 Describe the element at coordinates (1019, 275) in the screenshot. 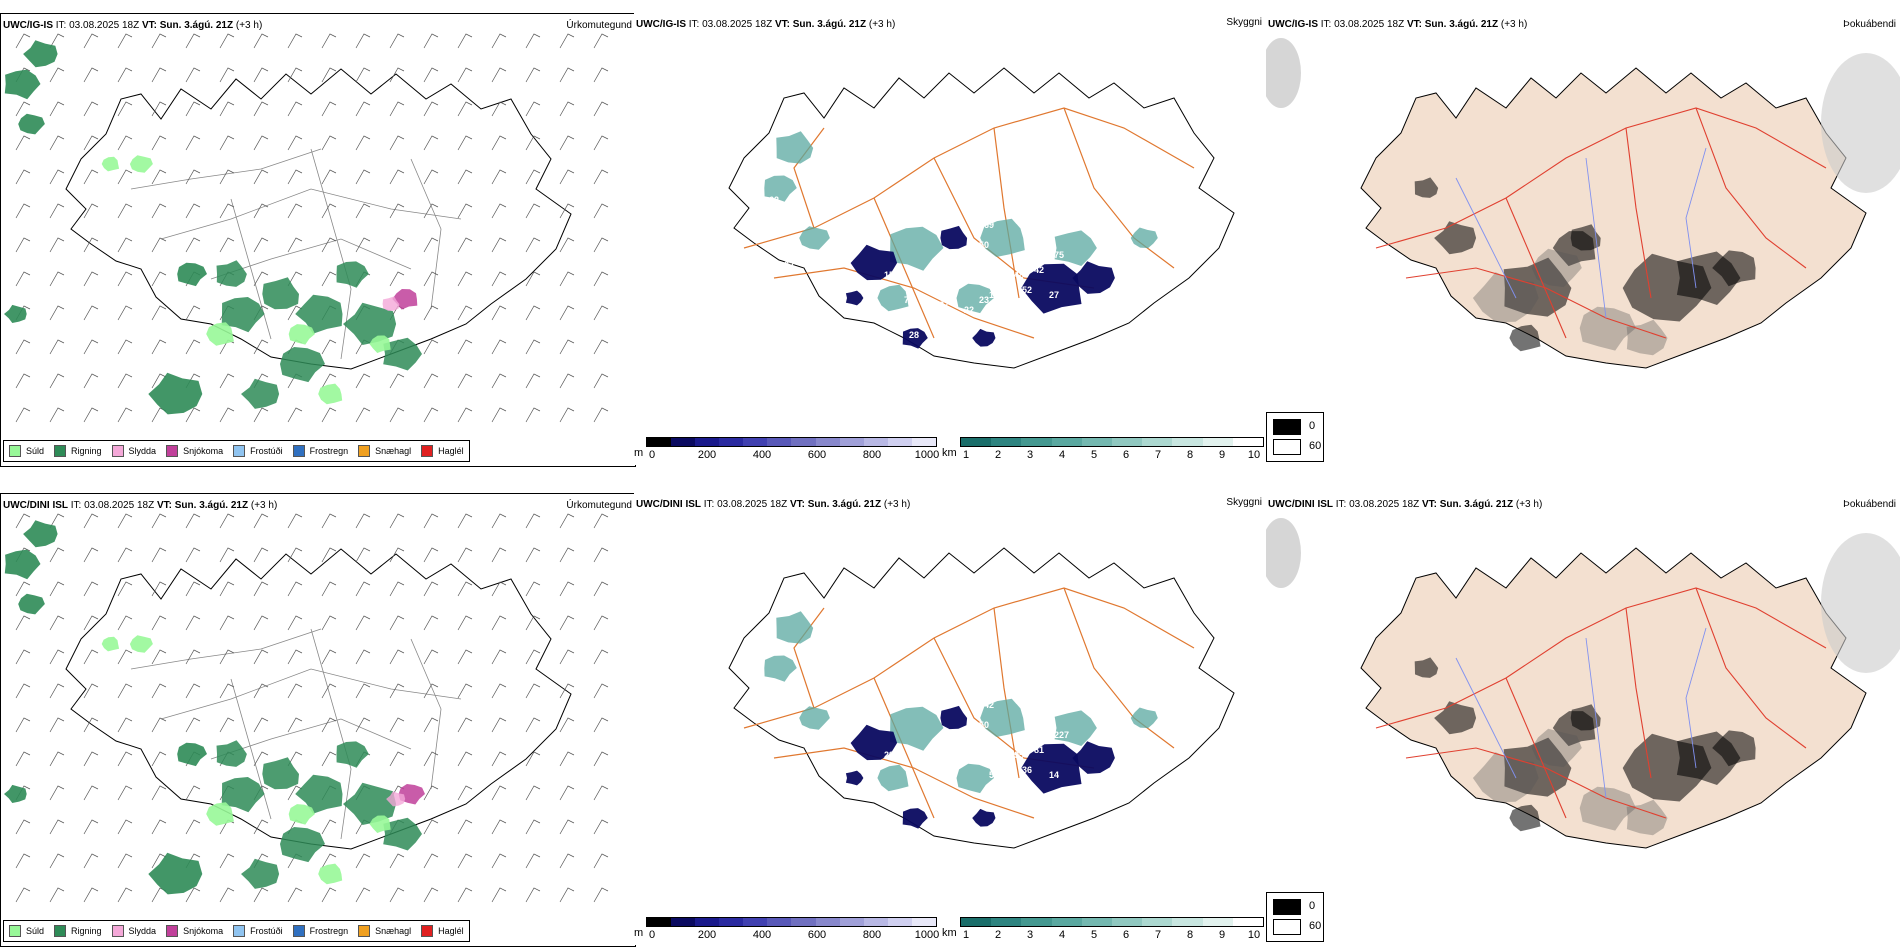

I see `visibility-label: 48` at that location.